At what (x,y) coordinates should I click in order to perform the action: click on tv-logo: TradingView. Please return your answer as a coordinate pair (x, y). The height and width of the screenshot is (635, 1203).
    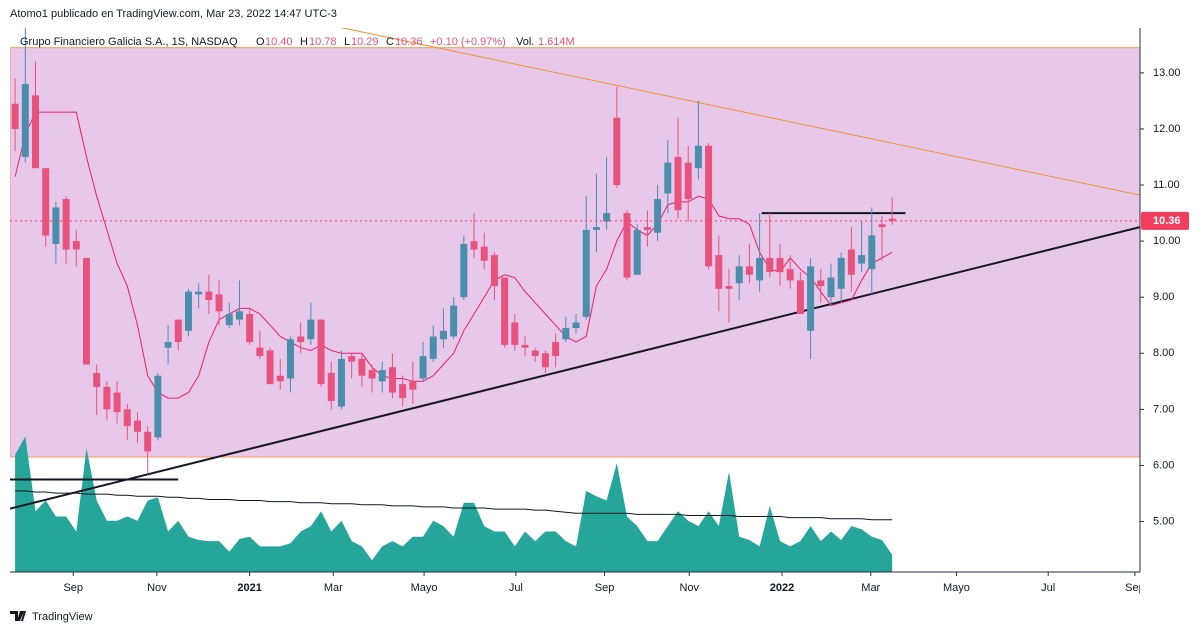
    Looking at the image, I should click on (51, 617).